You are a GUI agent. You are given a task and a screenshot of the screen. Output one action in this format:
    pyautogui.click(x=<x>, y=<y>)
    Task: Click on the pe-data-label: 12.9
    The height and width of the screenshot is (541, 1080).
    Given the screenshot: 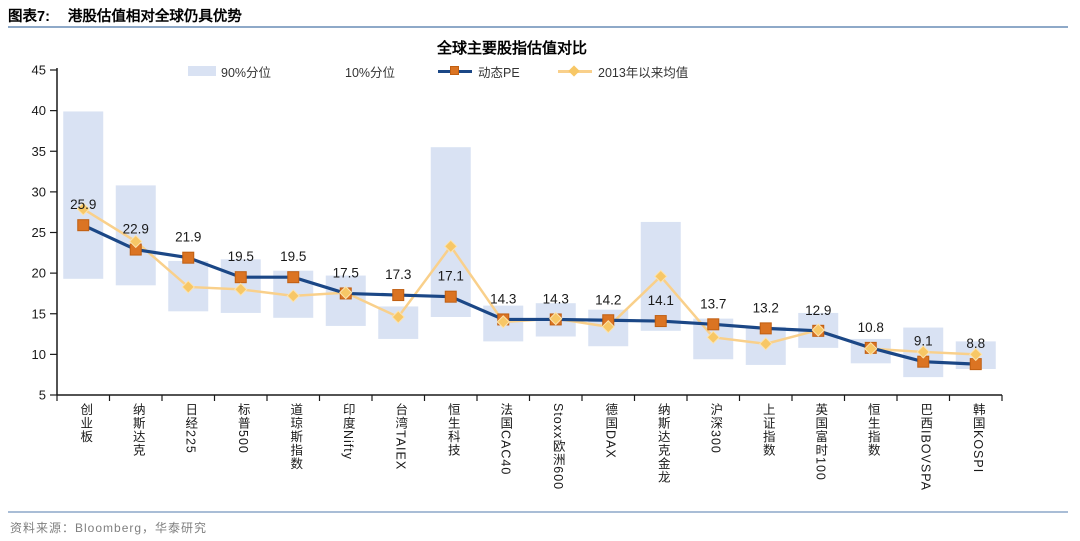 What is the action you would take?
    pyautogui.click(x=818, y=310)
    